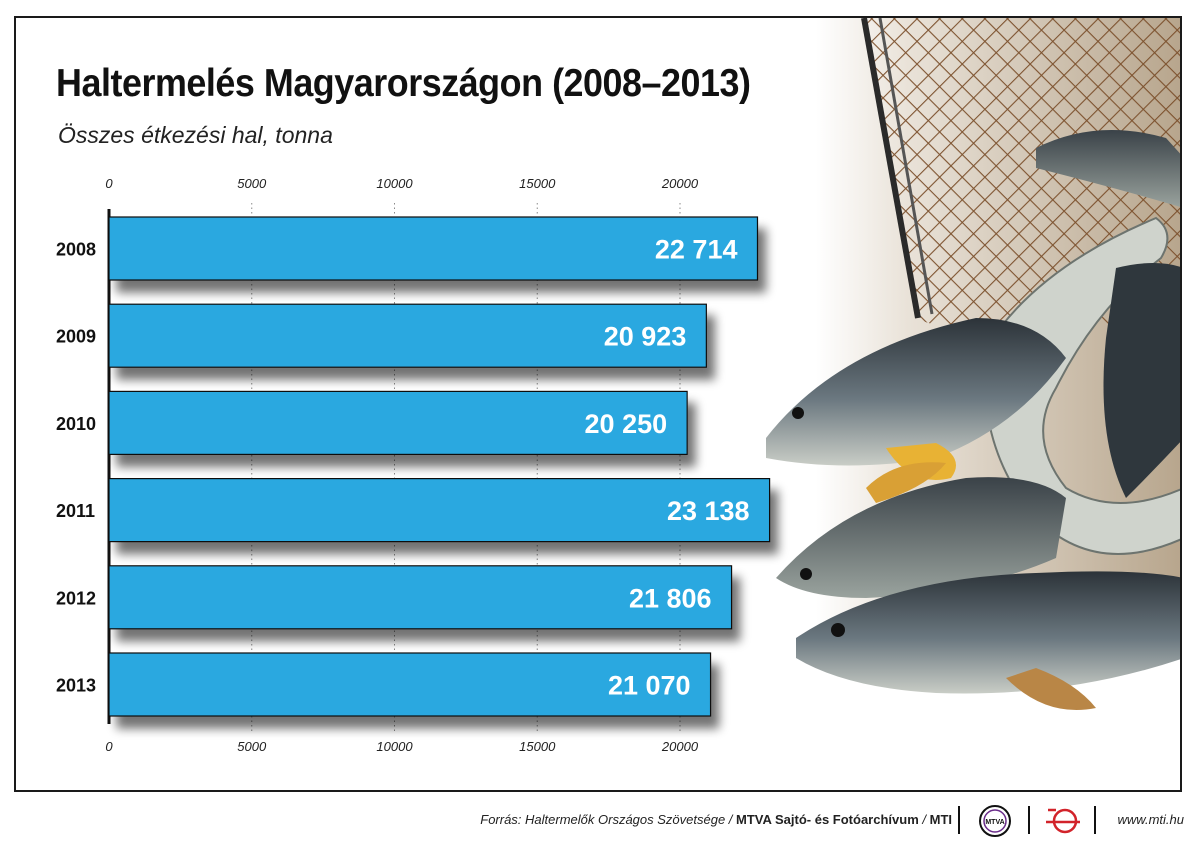  Describe the element at coordinates (537, 746) in the screenshot. I see `x-tick-label-bottom: 15000` at that location.